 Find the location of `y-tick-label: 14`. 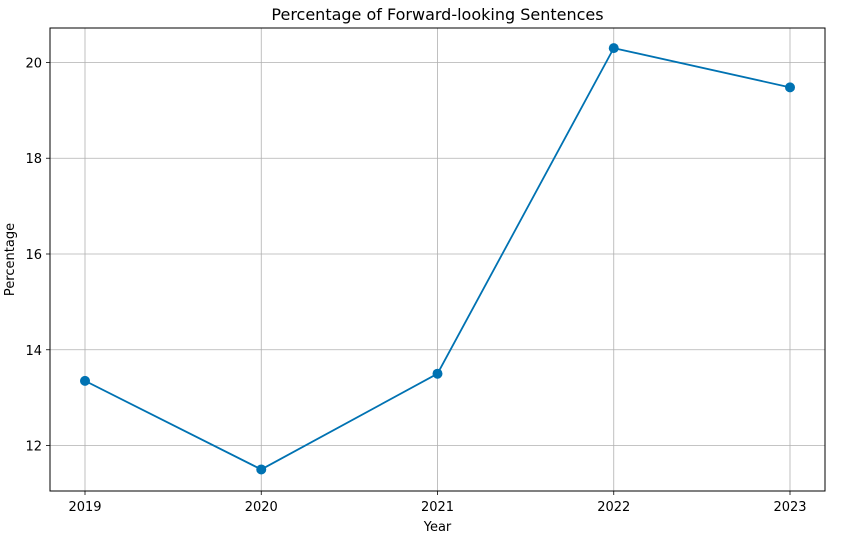

y-tick-label: 14 is located at coordinates (33, 351).